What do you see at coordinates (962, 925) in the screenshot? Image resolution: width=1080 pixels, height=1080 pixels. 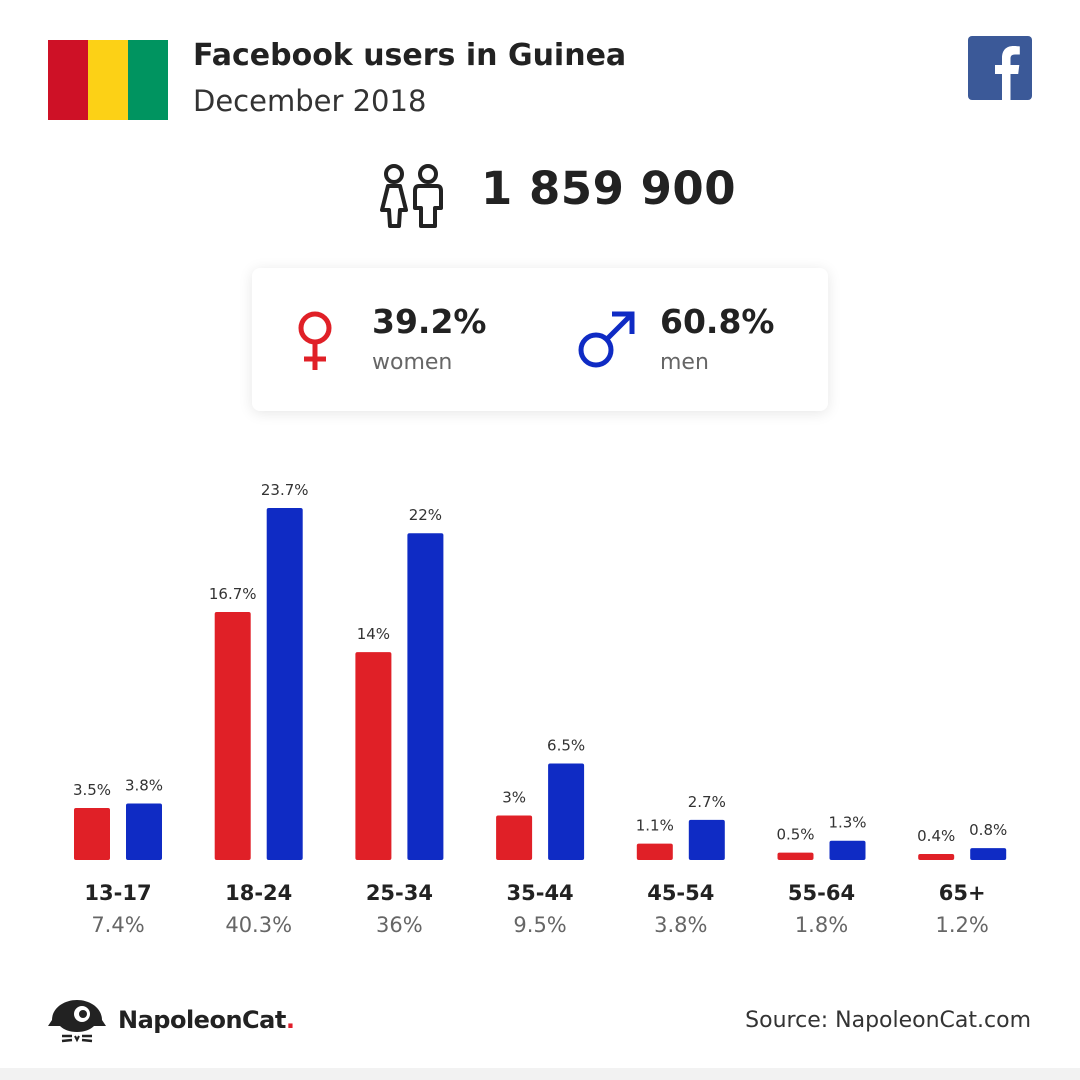 I see `category-total-65+: 1.2%` at bounding box center [962, 925].